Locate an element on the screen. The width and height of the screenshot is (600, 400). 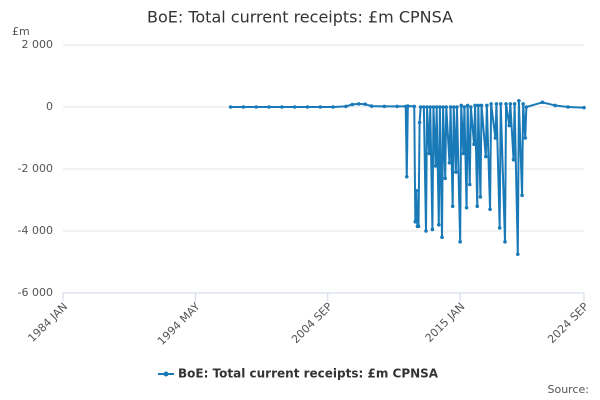
x-tick-label: 1994 MAY is located at coordinates (179, 324).